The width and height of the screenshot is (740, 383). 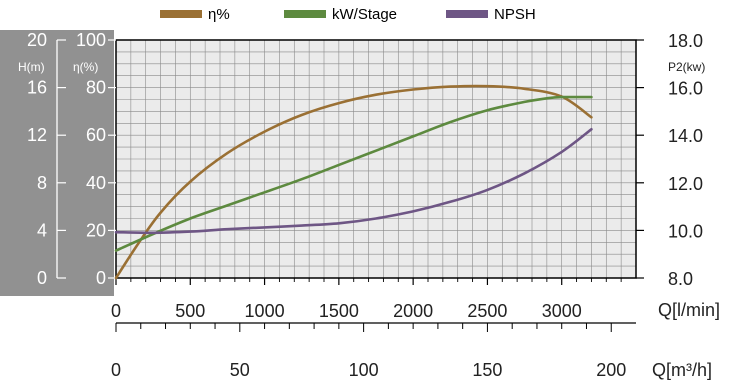 What do you see at coordinates (686, 67) in the screenshot?
I see `p2-axis-label: P2(kw)` at bounding box center [686, 67].